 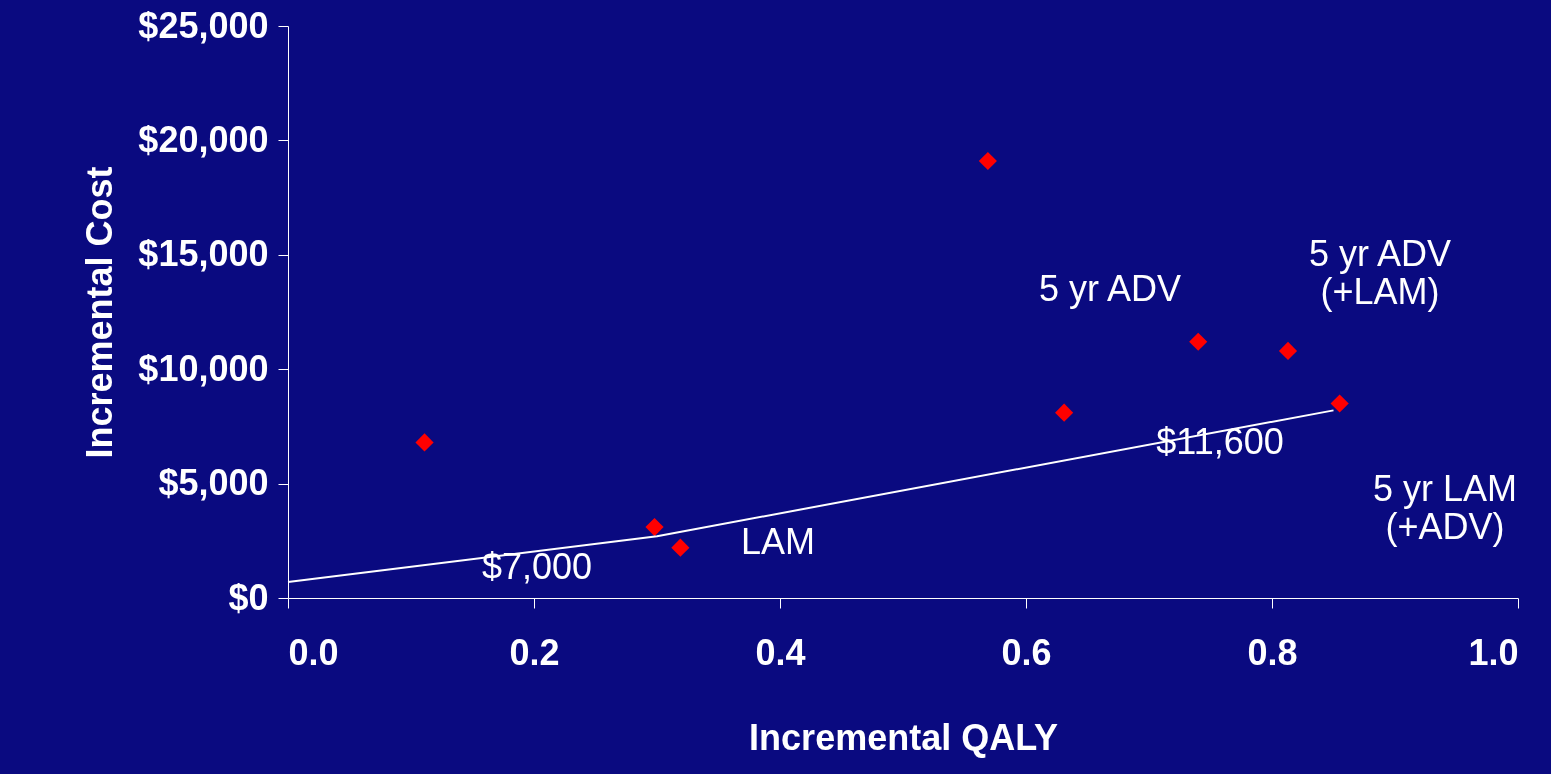 What do you see at coordinates (213, 483) in the screenshot?
I see `y-tick-label: $5,000` at bounding box center [213, 483].